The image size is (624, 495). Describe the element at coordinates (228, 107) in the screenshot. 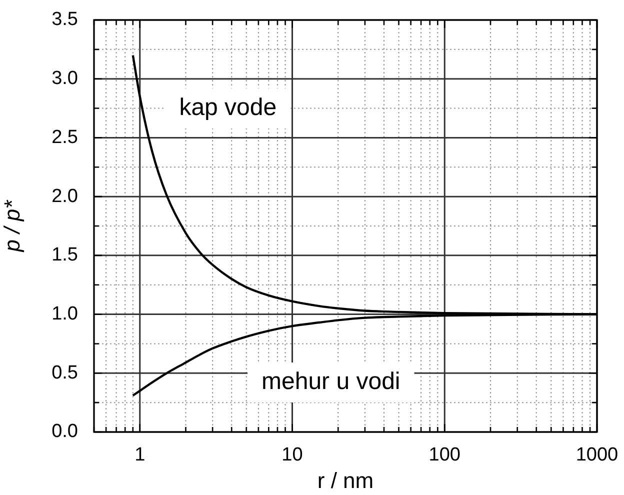

I see `series-label: kap vode` at that location.